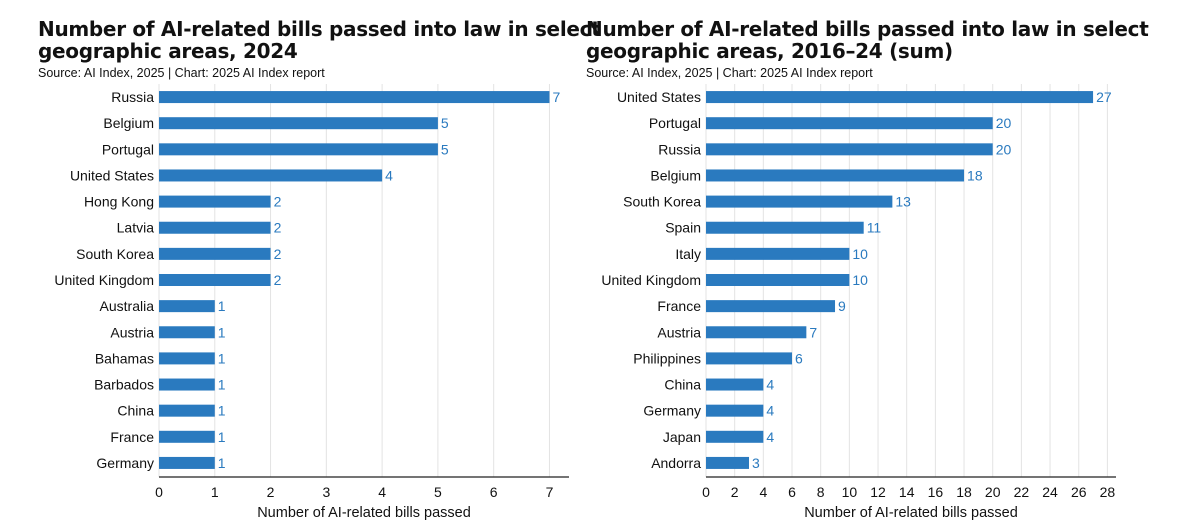  What do you see at coordinates (438, 492) in the screenshot?
I see `x-tick-label: 5` at bounding box center [438, 492].